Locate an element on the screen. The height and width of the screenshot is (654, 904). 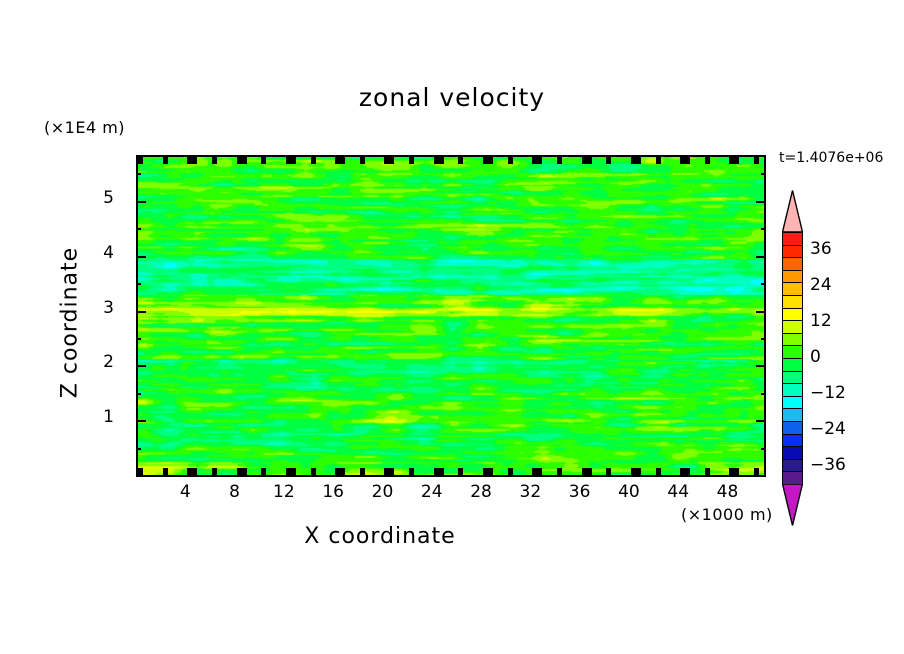
x-tick-label: 4 is located at coordinates (185, 492).